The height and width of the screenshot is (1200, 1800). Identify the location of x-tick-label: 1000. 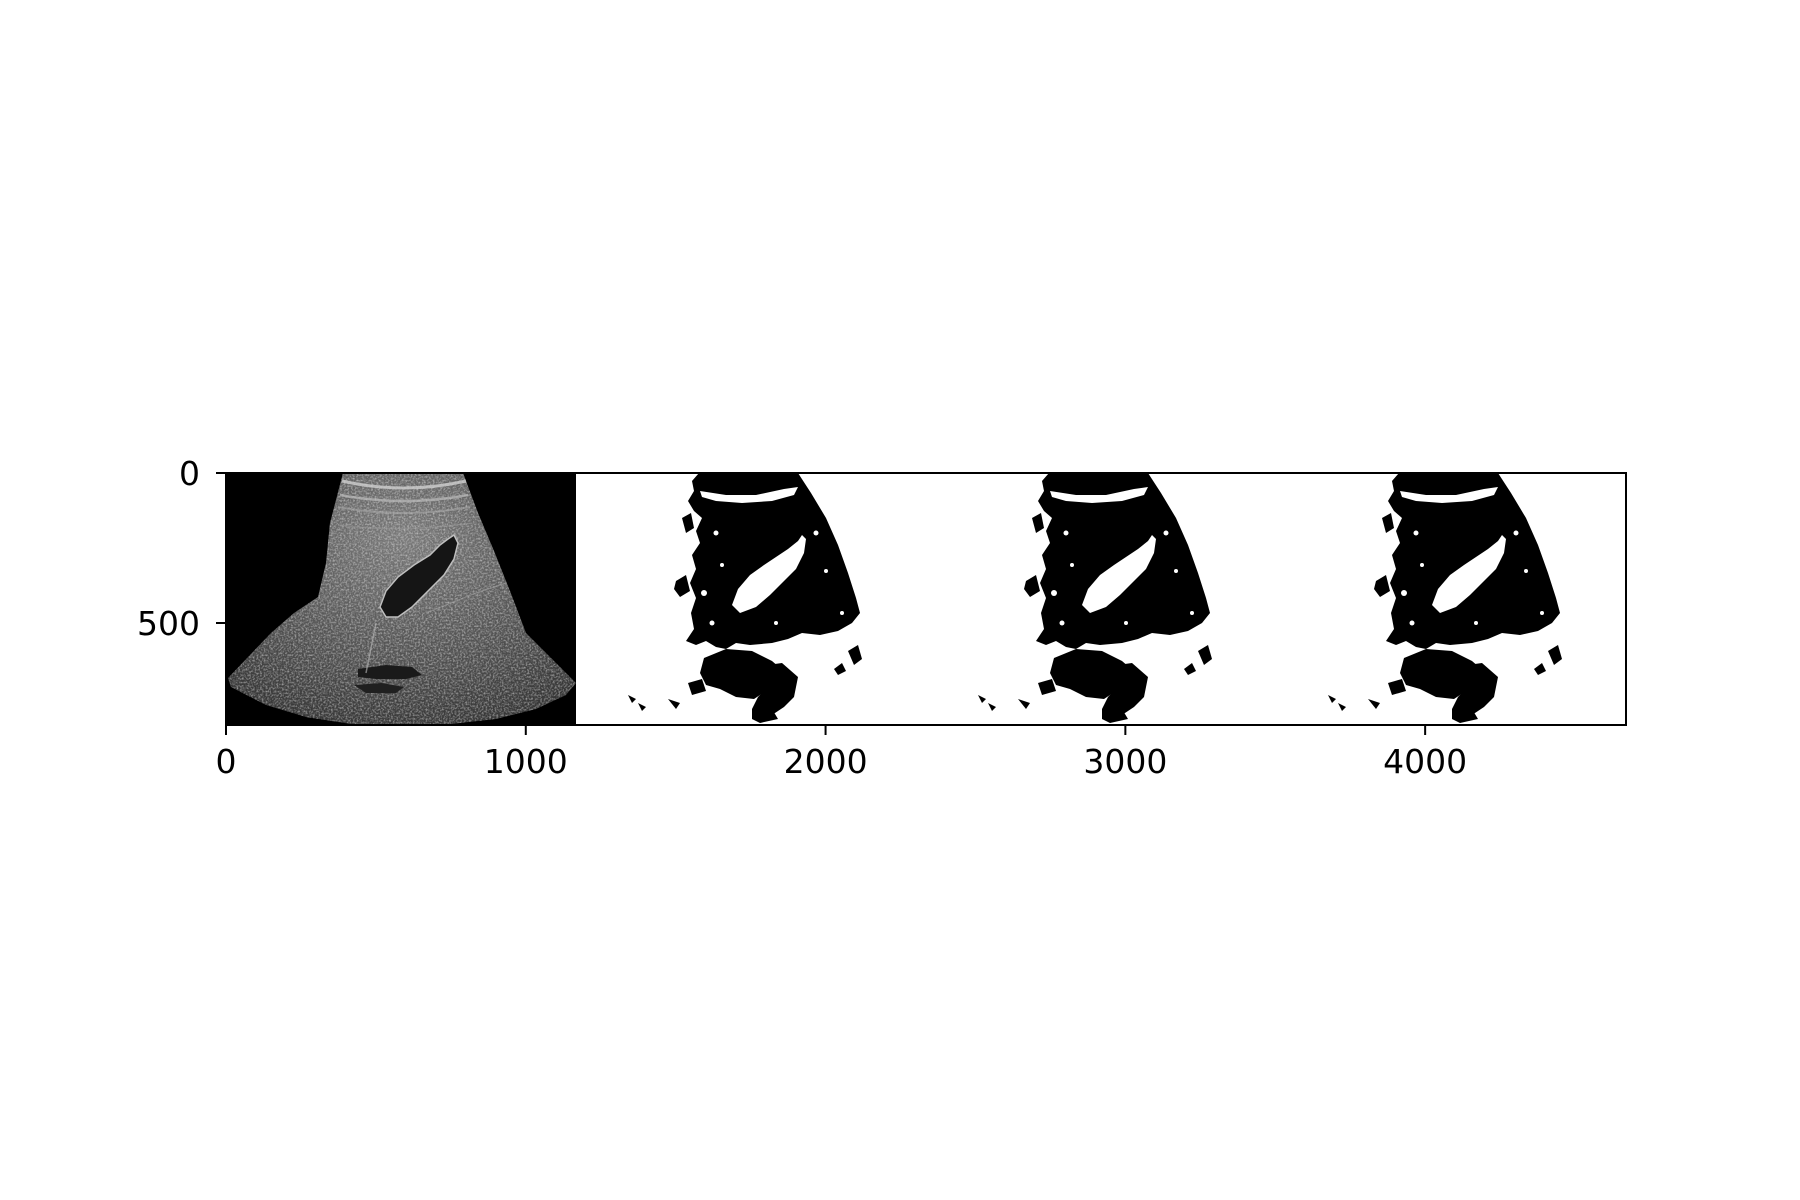
(526, 761).